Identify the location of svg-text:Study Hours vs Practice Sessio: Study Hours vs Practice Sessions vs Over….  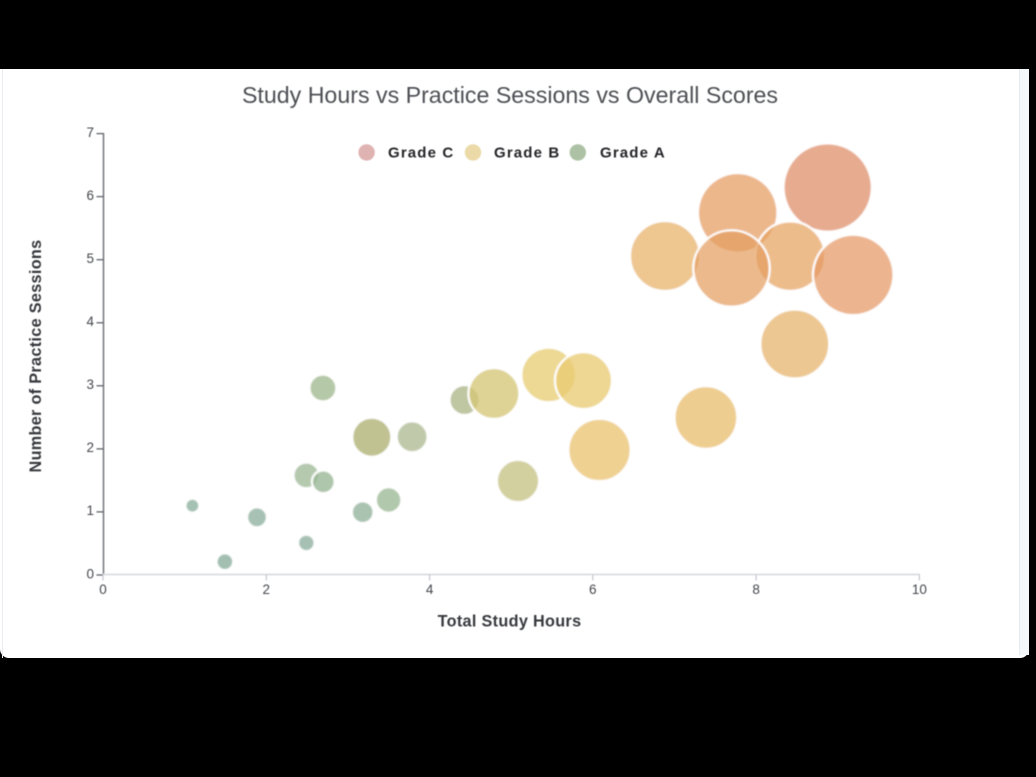
(510, 95).